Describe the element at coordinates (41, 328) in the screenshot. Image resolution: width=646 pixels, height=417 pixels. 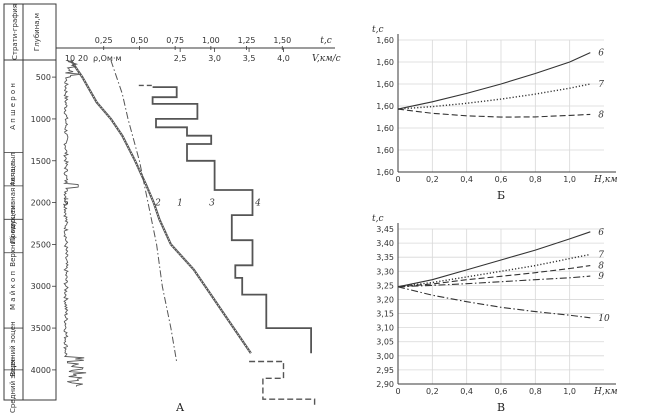
I see `depth-tick-label: 3500` at that location.